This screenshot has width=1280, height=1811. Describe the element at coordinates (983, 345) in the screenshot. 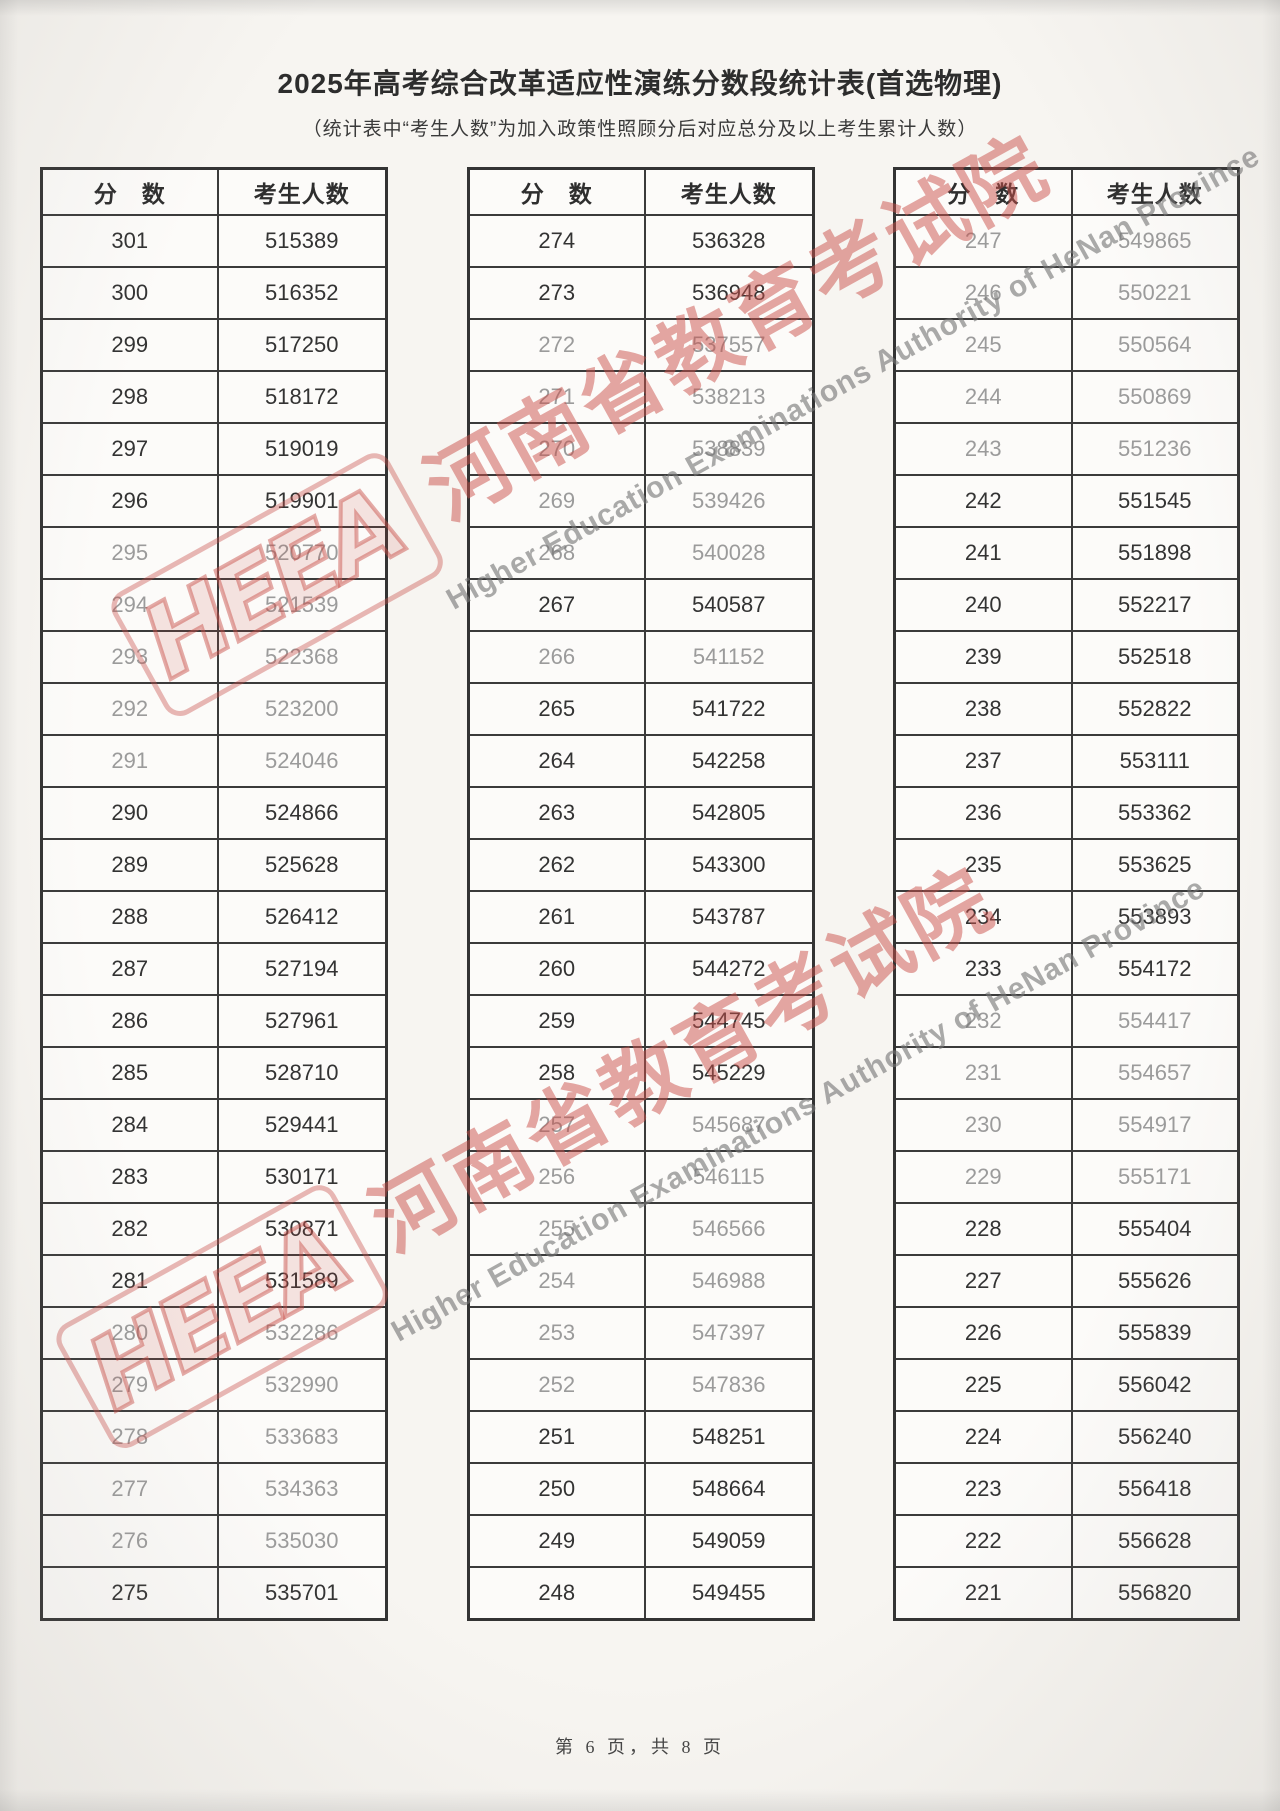

I see `score-cell: 245` at that location.